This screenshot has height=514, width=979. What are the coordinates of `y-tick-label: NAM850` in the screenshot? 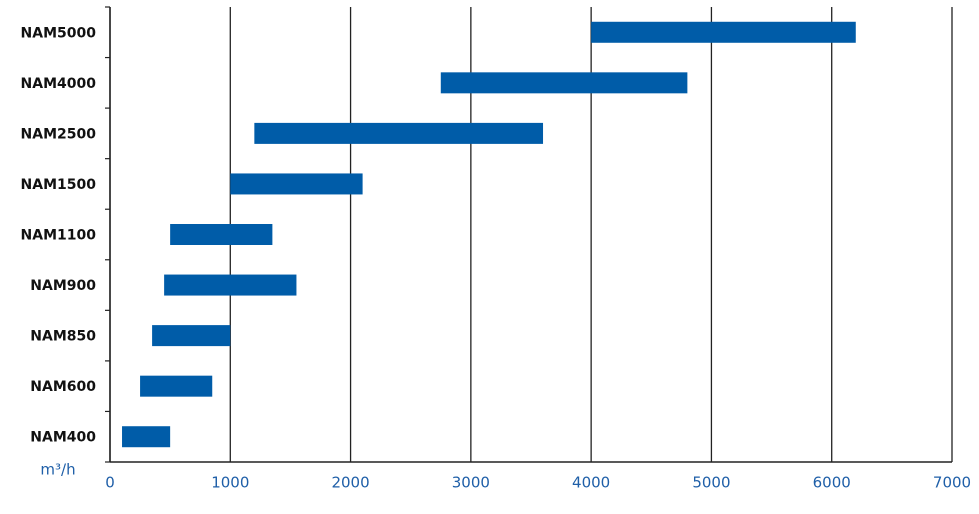 It's located at (63, 337).